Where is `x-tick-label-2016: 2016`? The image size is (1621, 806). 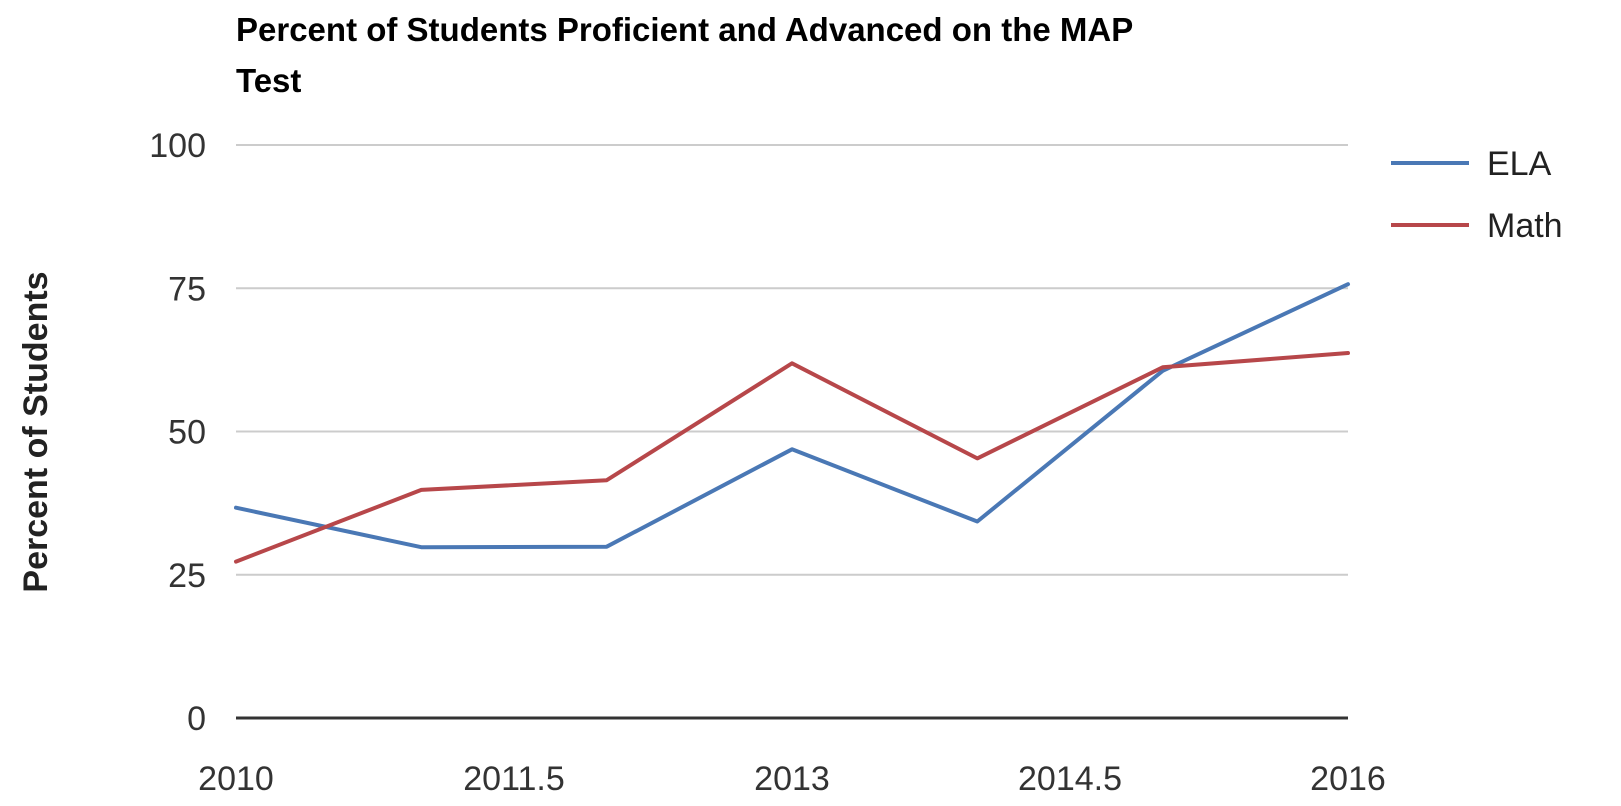
x-tick-label-2016: 2016 is located at coordinates (1348, 779).